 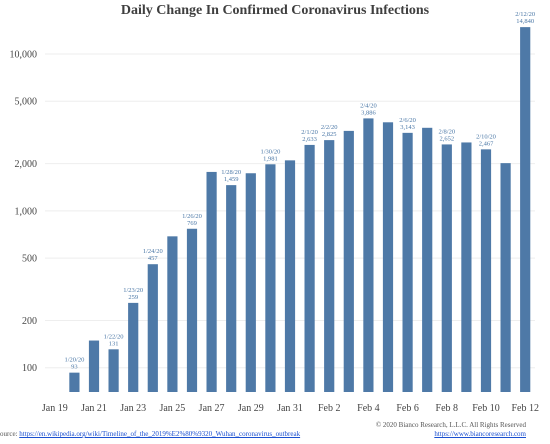 I want to click on data-label-value: 2,652, so click(x=446, y=138).